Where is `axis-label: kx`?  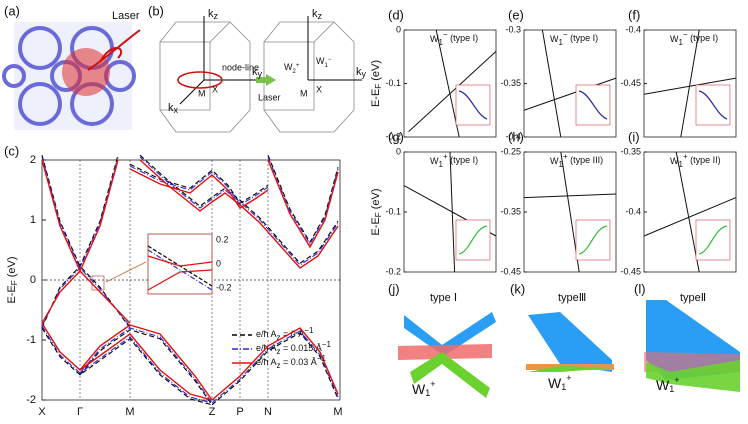 axis-label: kx is located at coordinates (173, 108).